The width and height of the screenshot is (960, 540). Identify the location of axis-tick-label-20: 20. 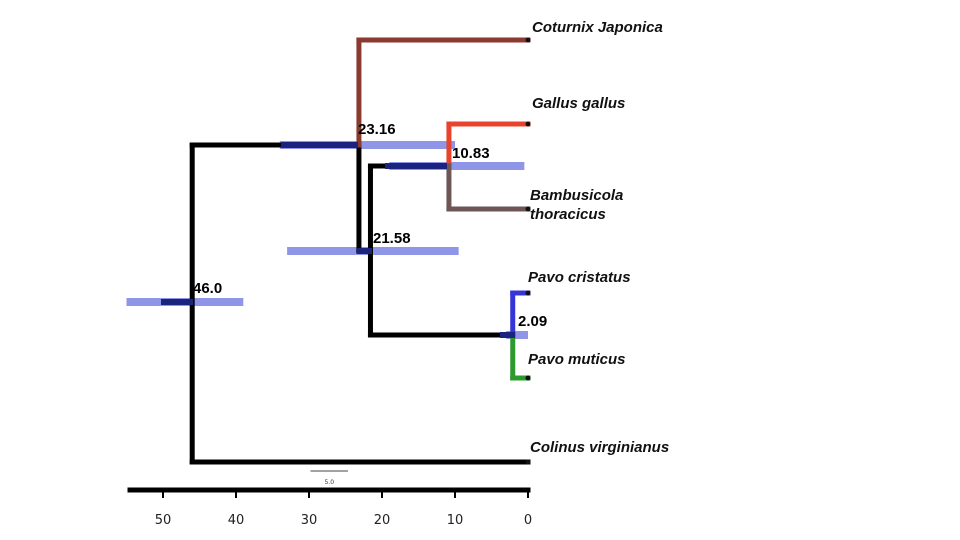
(382, 520).